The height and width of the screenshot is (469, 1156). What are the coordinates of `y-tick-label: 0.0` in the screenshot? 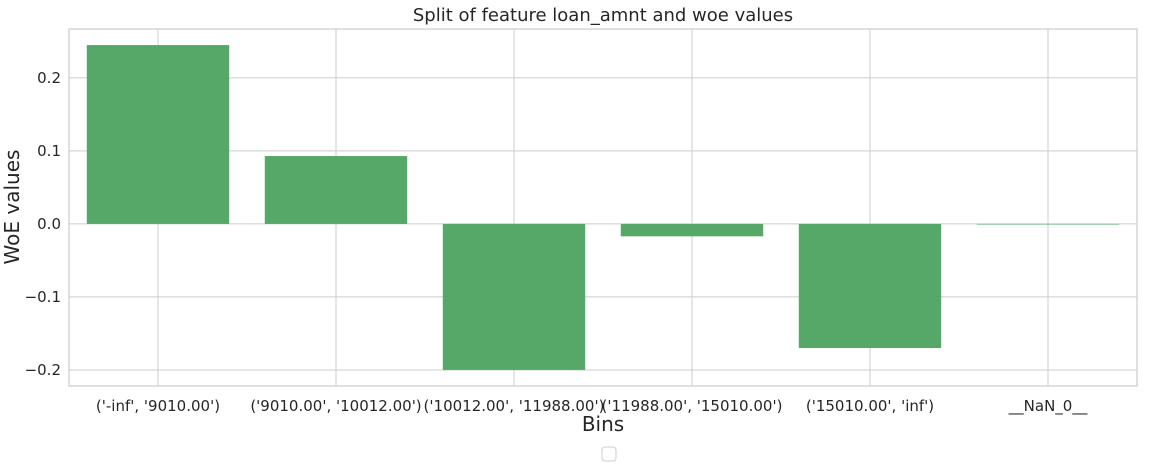 It's located at (49, 224).